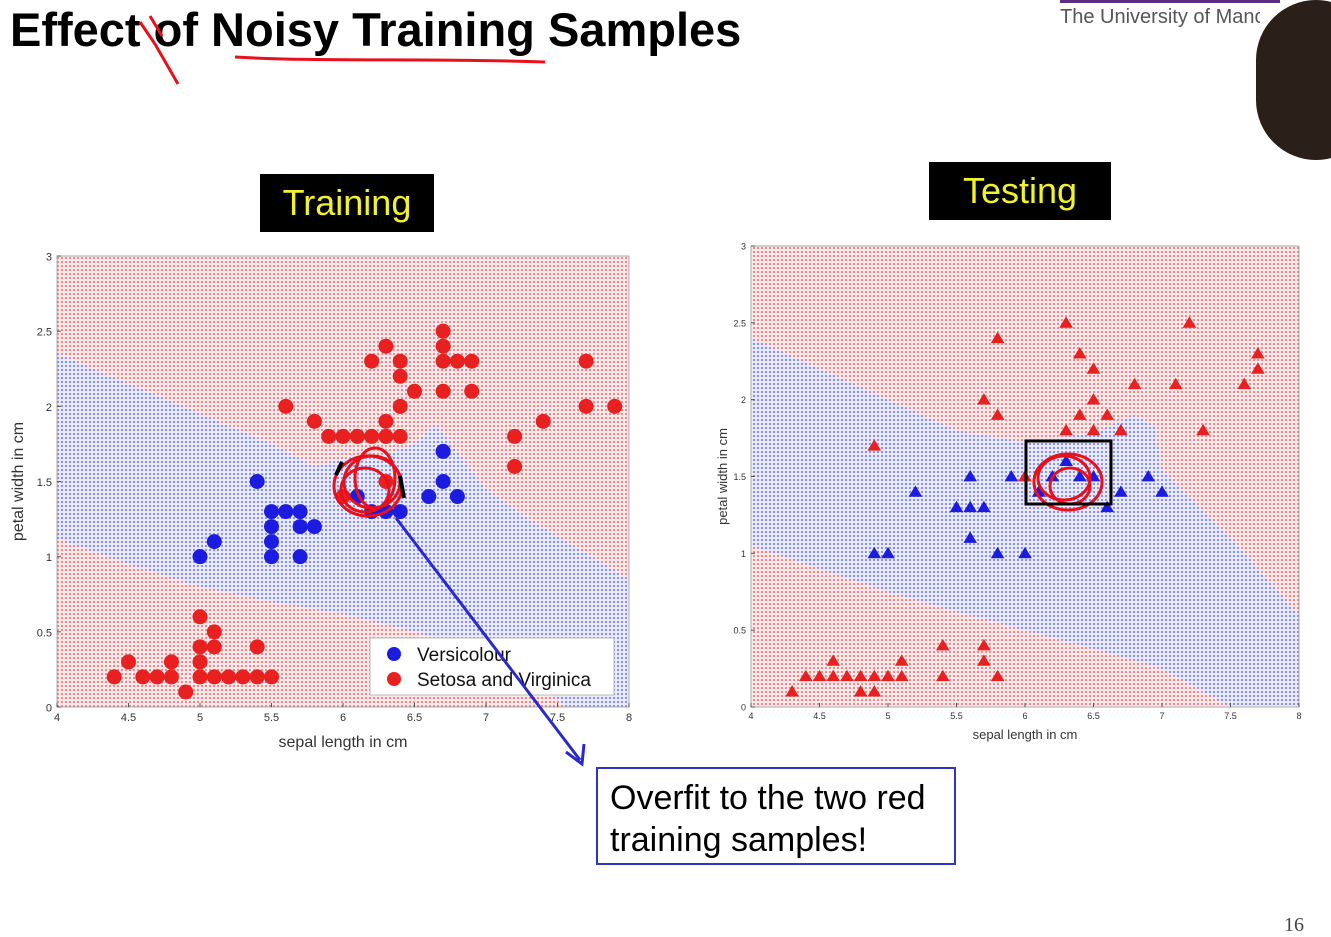 The height and width of the screenshot is (937, 1331). Describe the element at coordinates (486, 718) in the screenshot. I see `x-tick-label: 7` at that location.